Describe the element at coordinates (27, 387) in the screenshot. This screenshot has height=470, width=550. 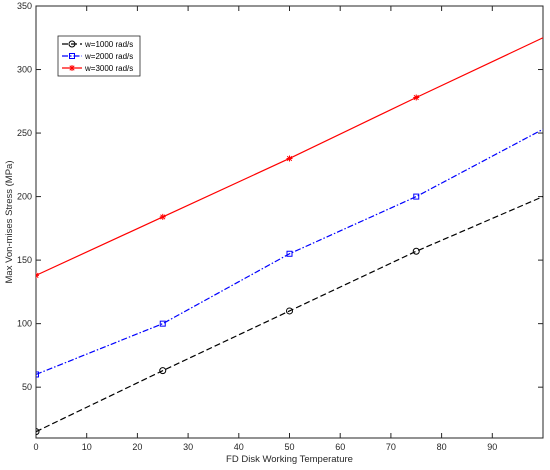
I see `y-tick-label: 50` at that location.